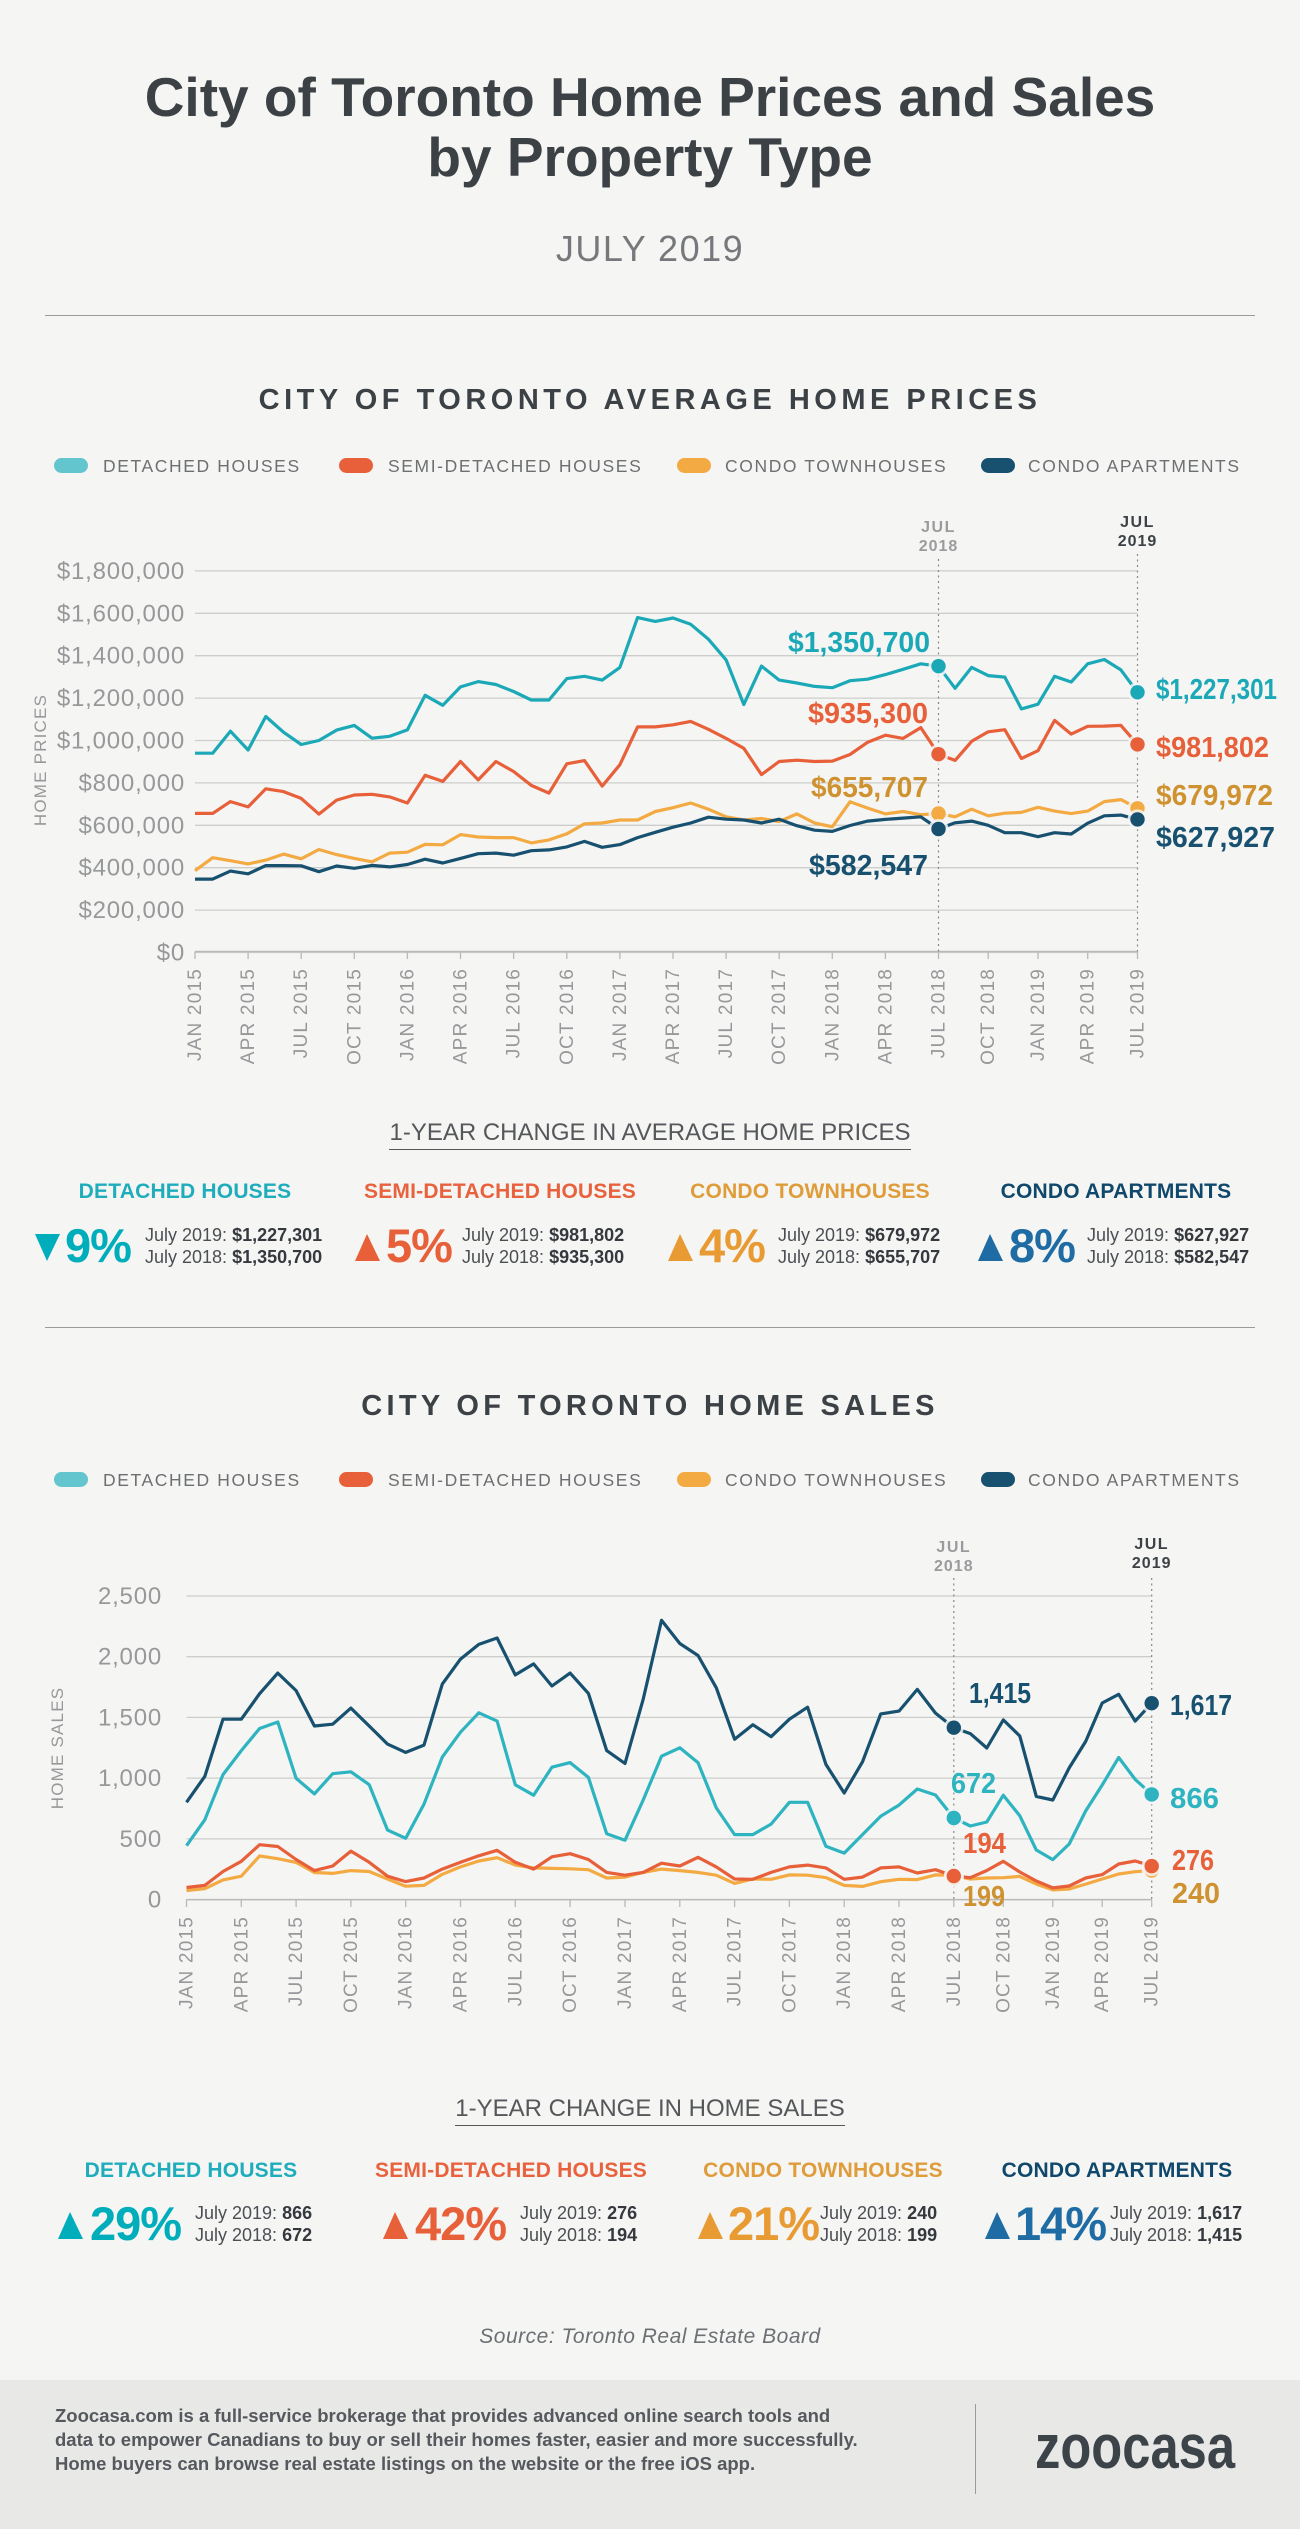  I want to click on svg-text: 866, so click(1194, 1799).